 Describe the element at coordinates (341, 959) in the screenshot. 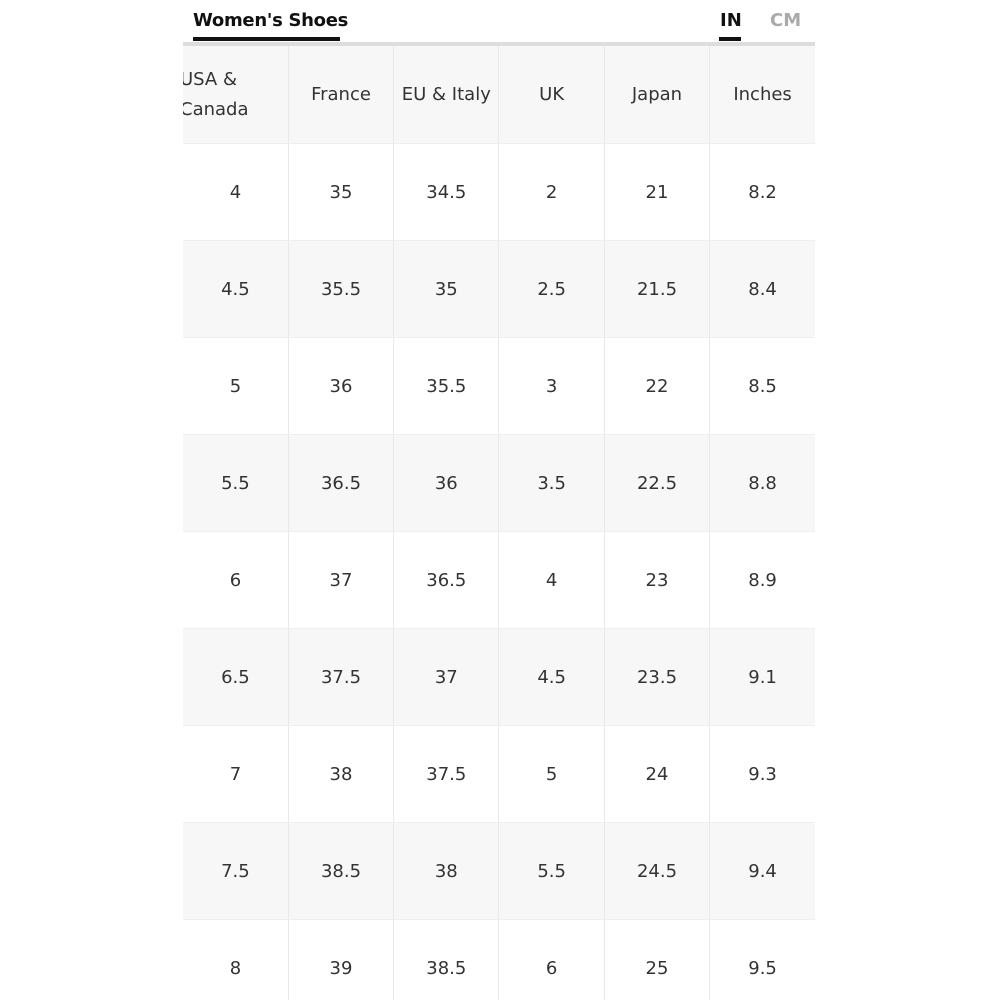

I see `table-cell: 39` at that location.